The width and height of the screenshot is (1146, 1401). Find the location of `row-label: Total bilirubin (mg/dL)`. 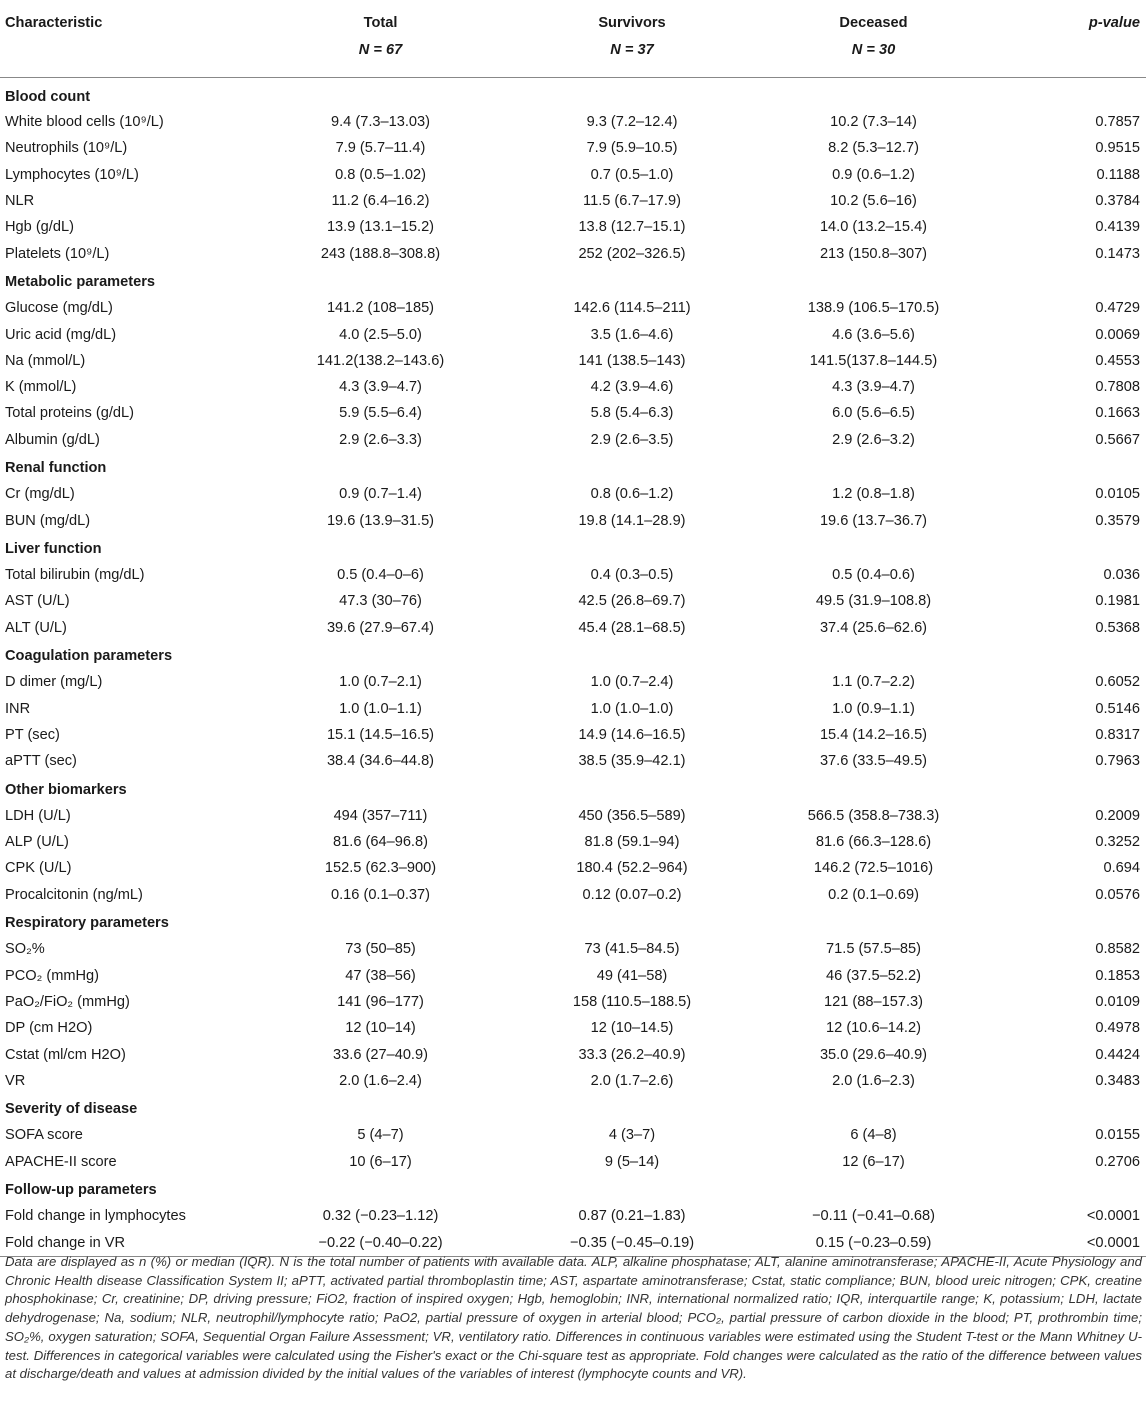

row-label: Total bilirubin (mg/dL) is located at coordinates (75, 575).